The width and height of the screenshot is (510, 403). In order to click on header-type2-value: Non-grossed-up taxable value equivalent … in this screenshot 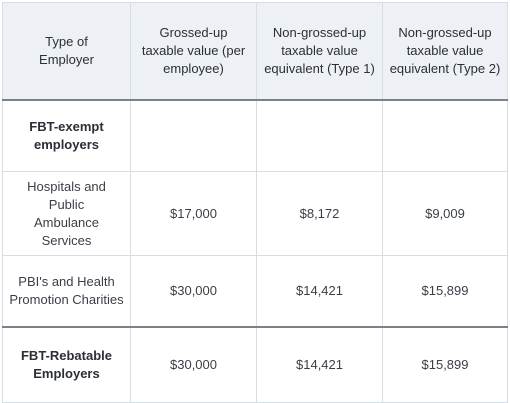, I will do `click(445, 51)`.